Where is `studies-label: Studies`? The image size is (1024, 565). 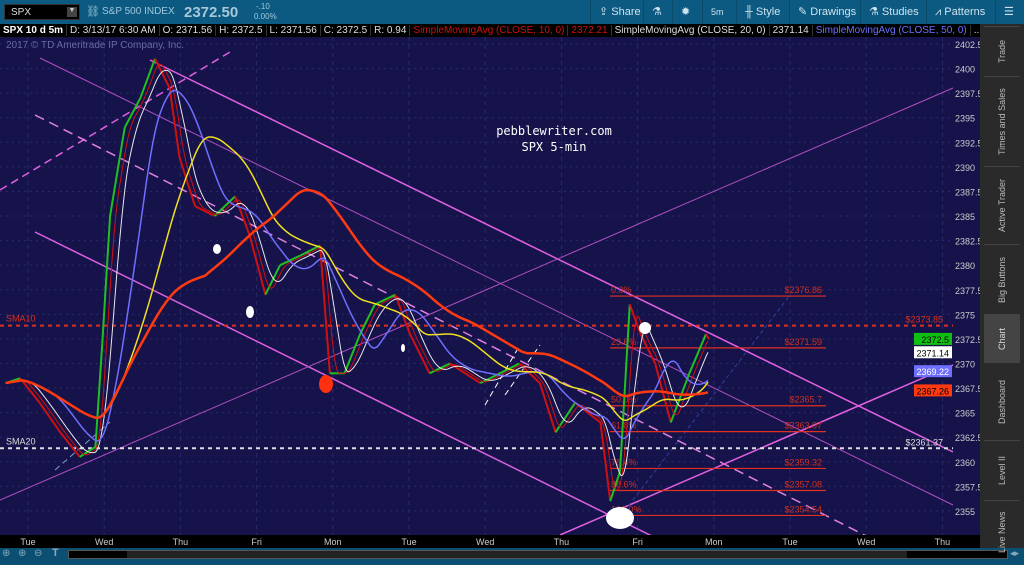
studies-label: Studies is located at coordinates (900, 12).